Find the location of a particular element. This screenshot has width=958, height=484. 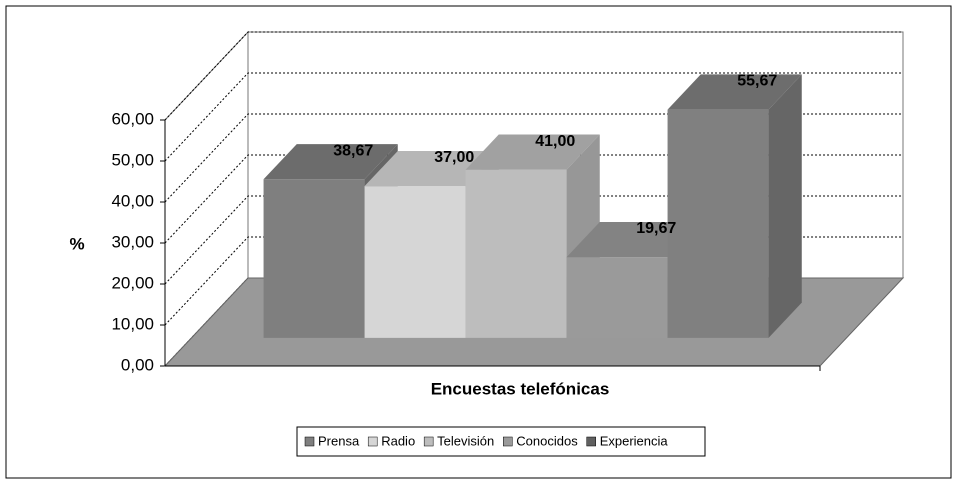

bar-side is located at coordinates (785, 206).